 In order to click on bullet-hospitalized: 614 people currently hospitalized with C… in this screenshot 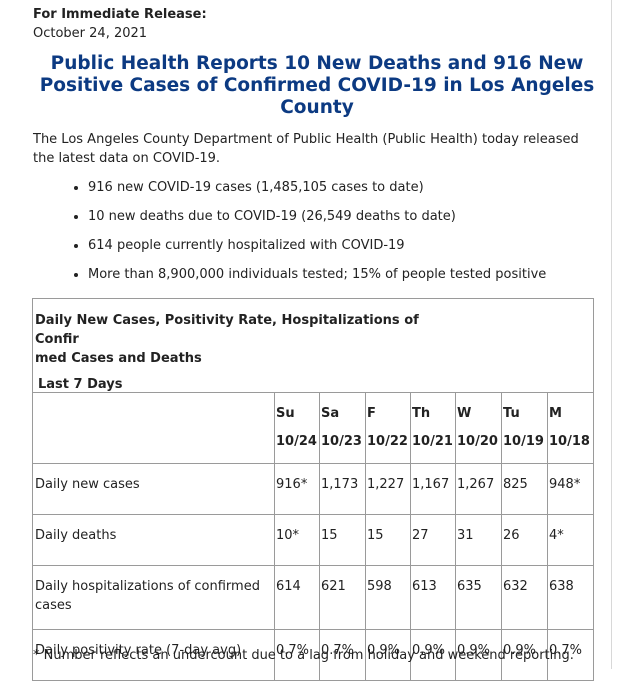, I will do `click(348, 250)`.